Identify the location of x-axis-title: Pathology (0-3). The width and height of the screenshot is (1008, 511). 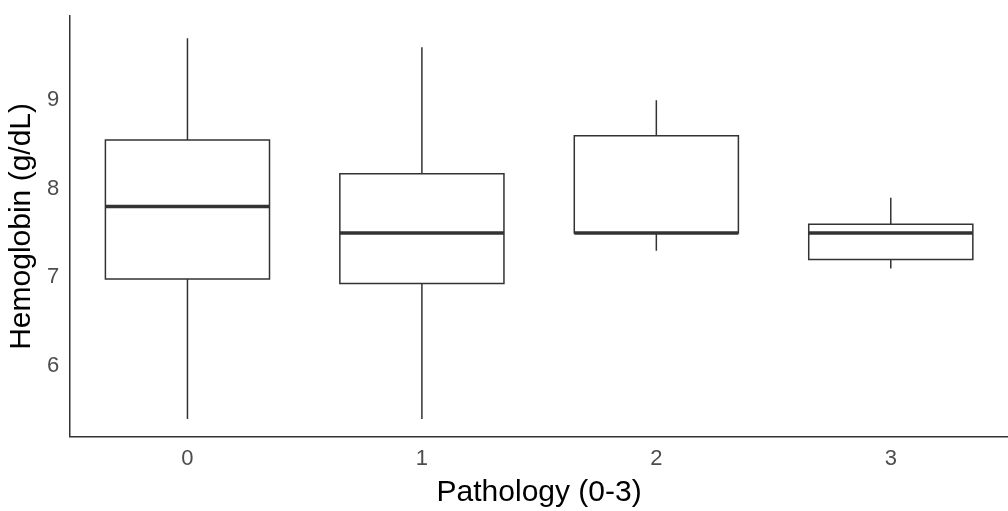
(539, 491).